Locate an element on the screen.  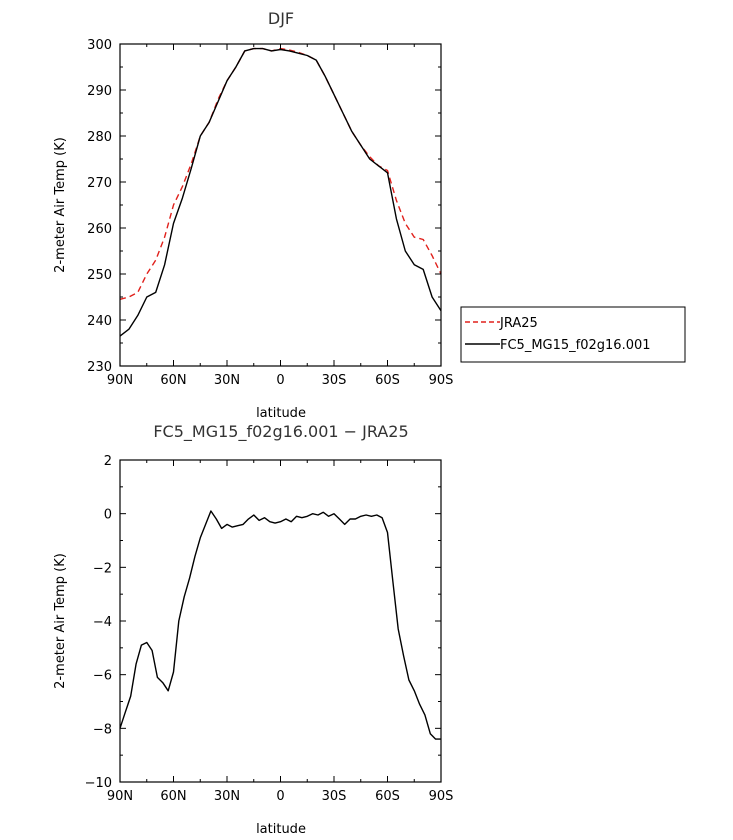
series-line-jra25 is located at coordinates (280, 173).